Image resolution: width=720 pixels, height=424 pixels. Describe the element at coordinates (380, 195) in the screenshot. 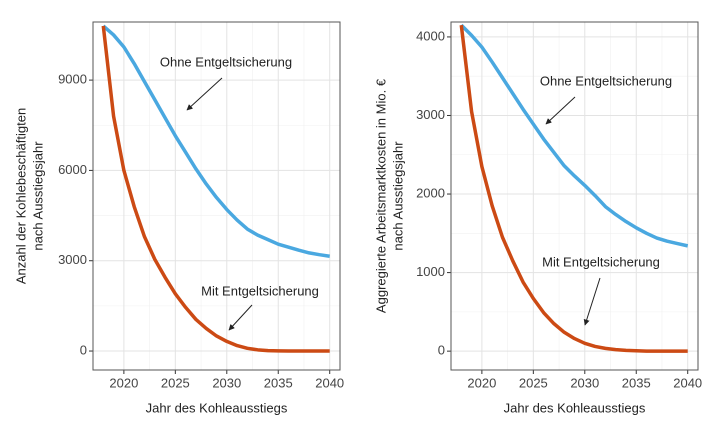

I see `y-axis-label: Aggregierte Arbeitsmarktkosten in Mio. €` at that location.